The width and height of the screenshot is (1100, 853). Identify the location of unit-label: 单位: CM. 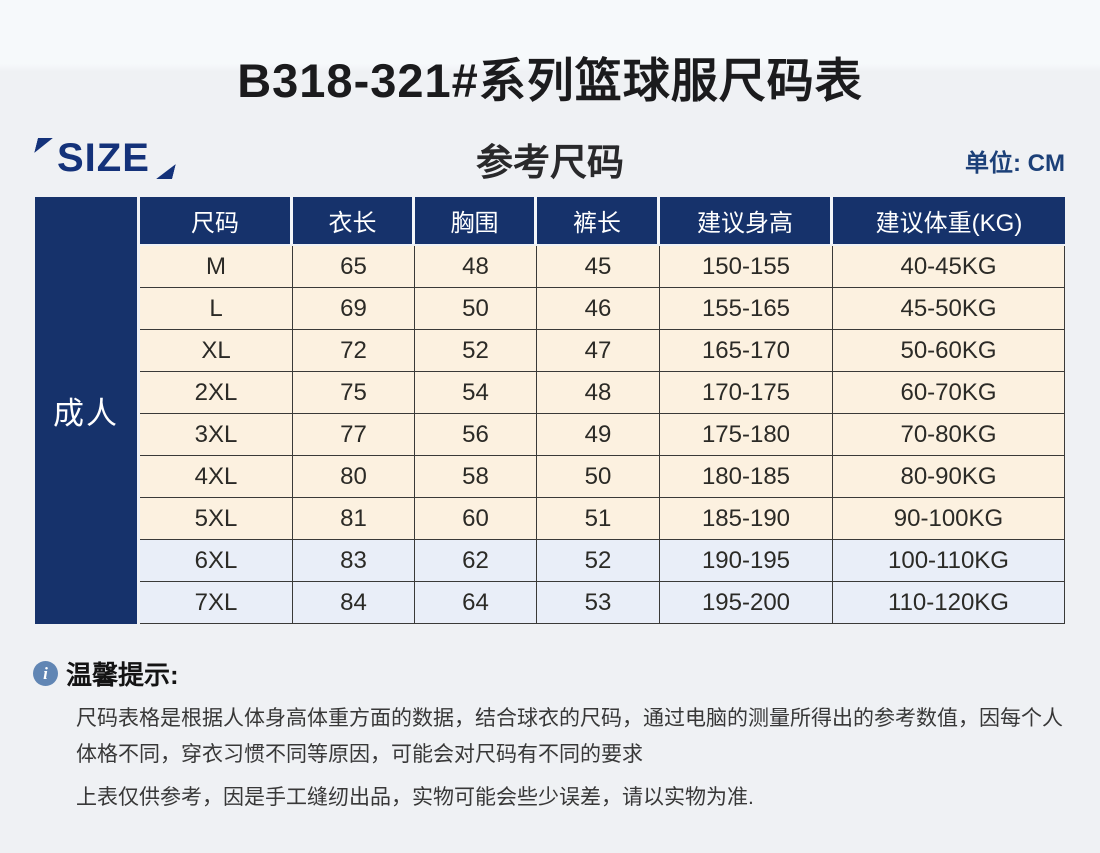
(1015, 163).